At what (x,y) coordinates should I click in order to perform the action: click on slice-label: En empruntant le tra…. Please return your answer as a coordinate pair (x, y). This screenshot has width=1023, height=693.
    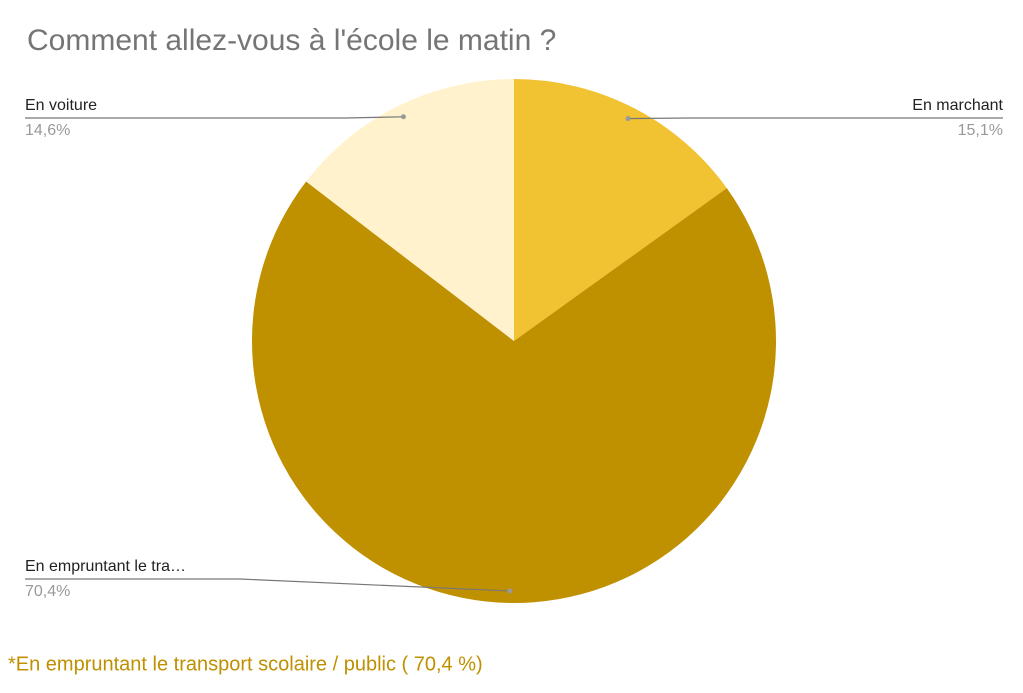
    Looking at the image, I should click on (105, 566).